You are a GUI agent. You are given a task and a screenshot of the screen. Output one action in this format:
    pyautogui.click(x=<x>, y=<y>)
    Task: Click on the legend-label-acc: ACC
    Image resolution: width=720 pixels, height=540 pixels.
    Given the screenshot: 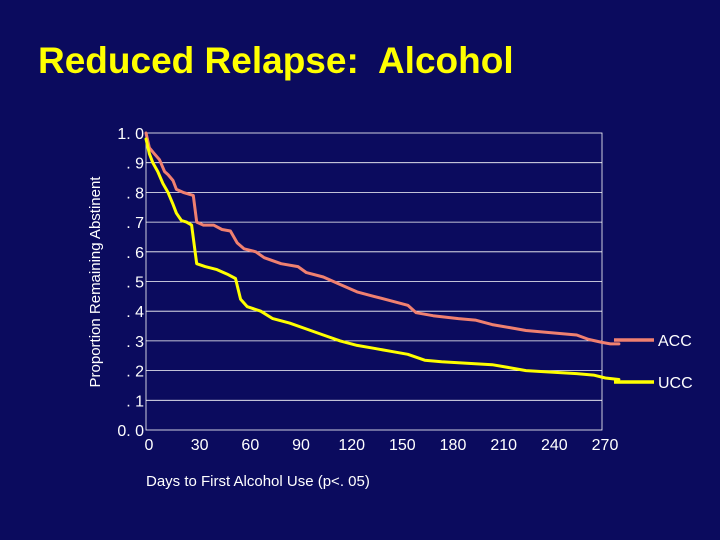 What is the action you would take?
    pyautogui.click(x=675, y=341)
    